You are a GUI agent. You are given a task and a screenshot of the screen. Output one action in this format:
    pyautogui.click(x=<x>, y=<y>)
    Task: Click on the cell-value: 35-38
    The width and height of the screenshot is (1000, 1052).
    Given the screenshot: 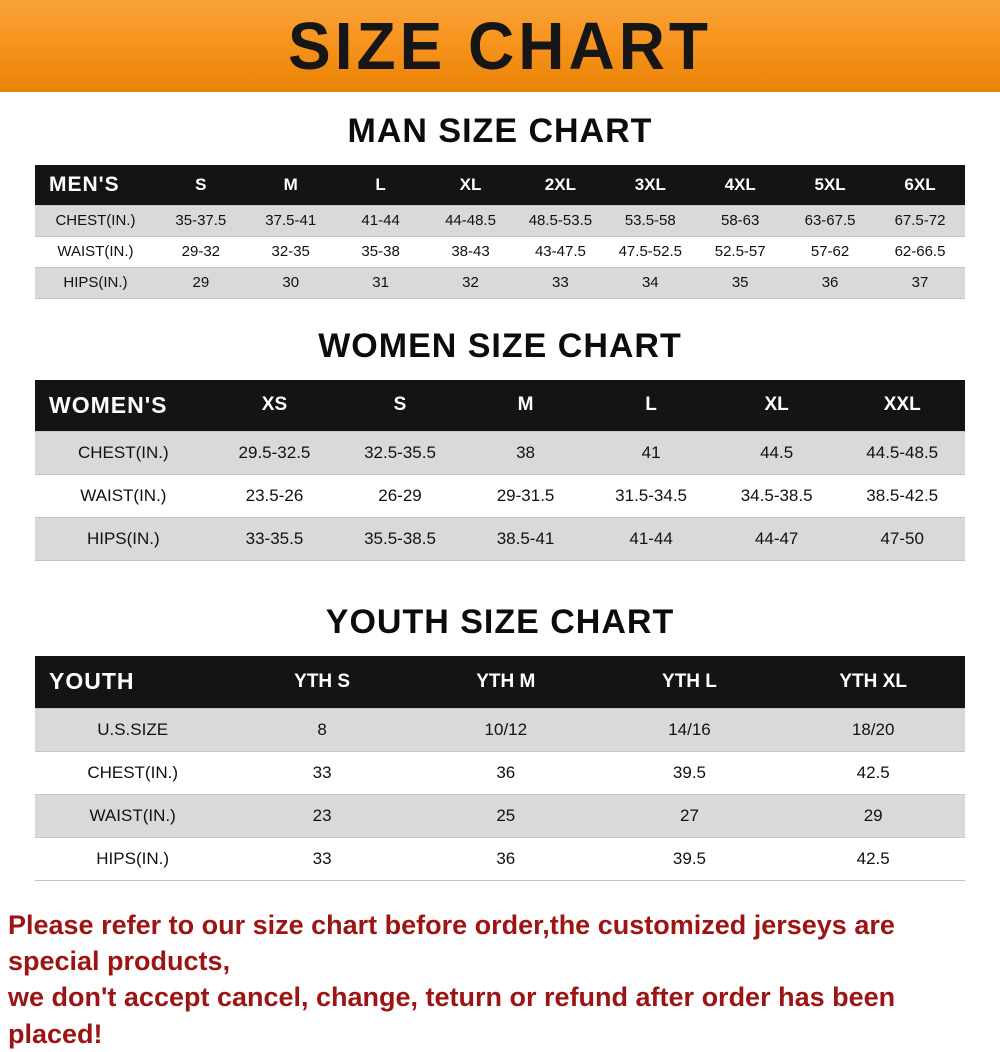 What is the action you would take?
    pyautogui.click(x=381, y=251)
    